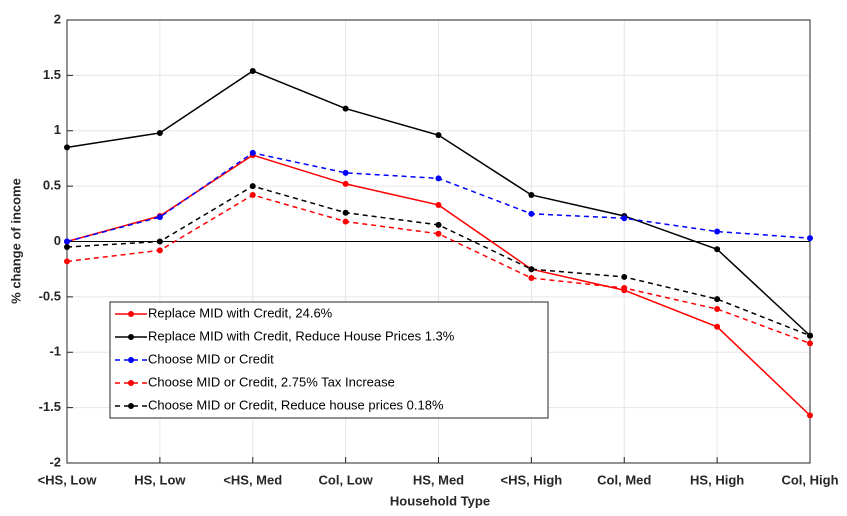 This screenshot has width=847, height=516. What do you see at coordinates (68, 479) in the screenshot?
I see `x-tick-label: <HS, Low` at bounding box center [68, 479].